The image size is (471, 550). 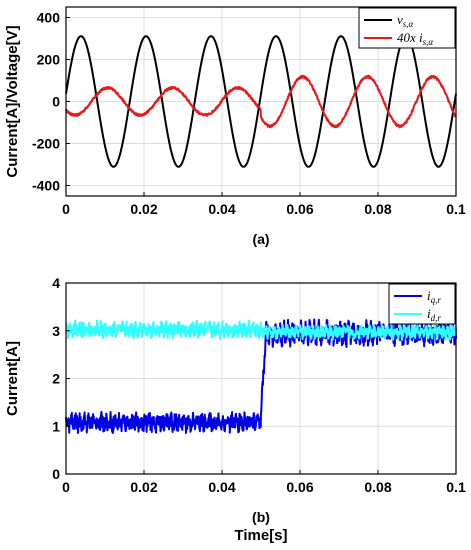 I want to click on y-tick-label: -200, so click(x=46, y=144).